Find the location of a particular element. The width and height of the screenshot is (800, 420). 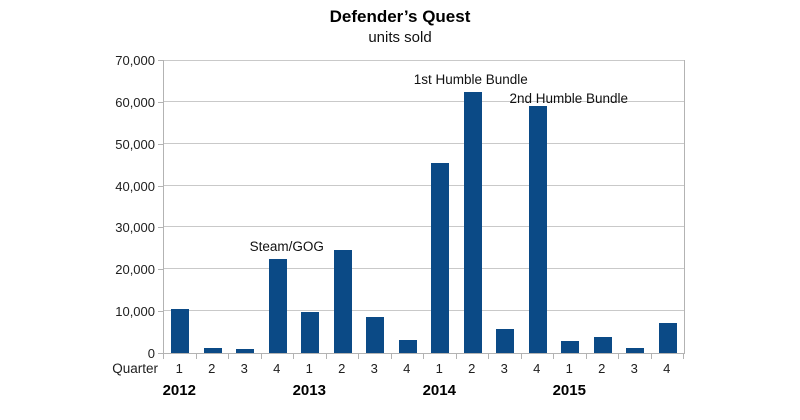

year-label: 2013 is located at coordinates (309, 390).